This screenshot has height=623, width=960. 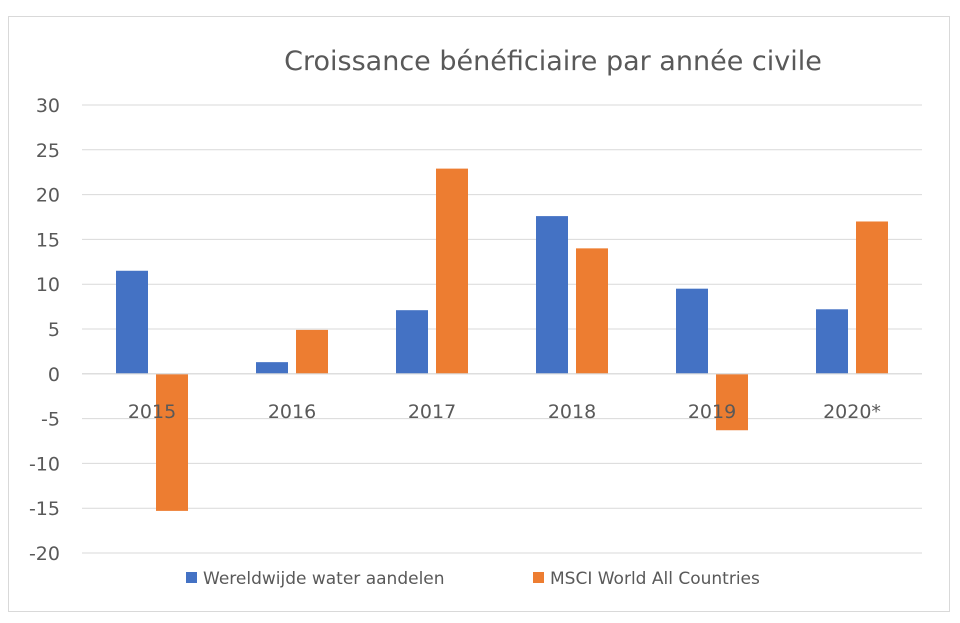 I want to click on category-label: 2015, so click(x=152, y=412).